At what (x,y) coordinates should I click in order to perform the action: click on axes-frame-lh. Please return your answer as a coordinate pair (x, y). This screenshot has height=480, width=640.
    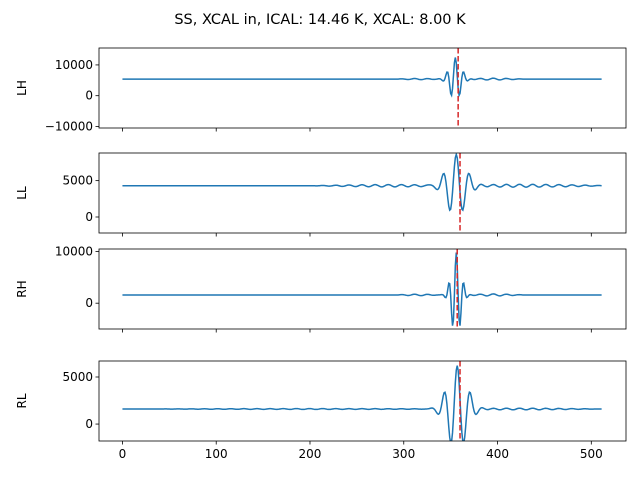
    Looking at the image, I should click on (362, 88).